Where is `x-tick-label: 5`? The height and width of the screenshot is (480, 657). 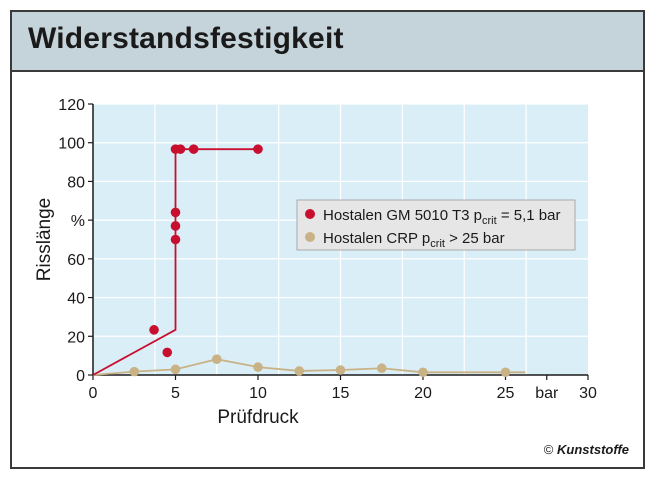
x-tick-label: 5 is located at coordinates (175, 393).